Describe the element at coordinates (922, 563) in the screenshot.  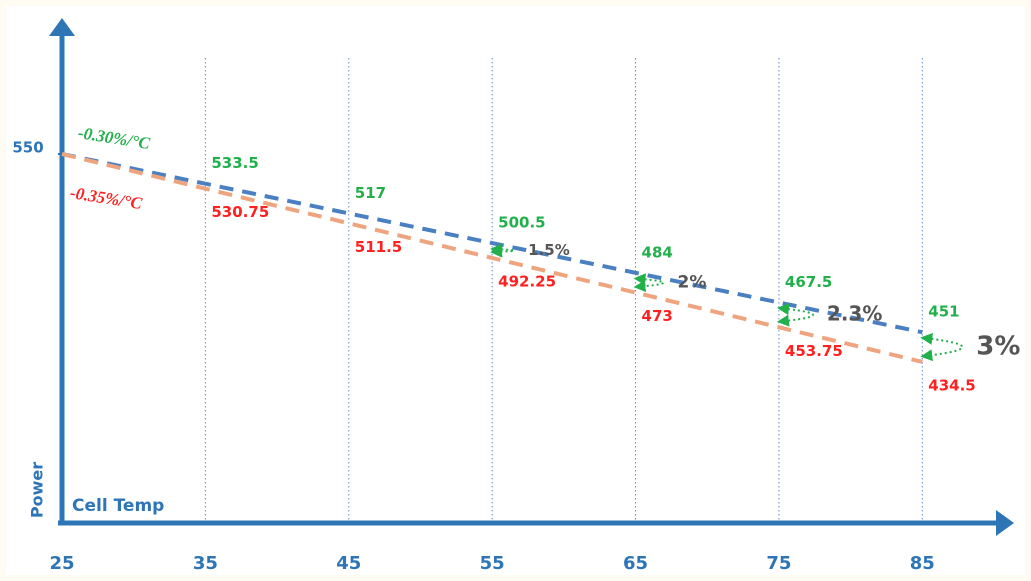
I see `x-tick-label: 85` at that location.